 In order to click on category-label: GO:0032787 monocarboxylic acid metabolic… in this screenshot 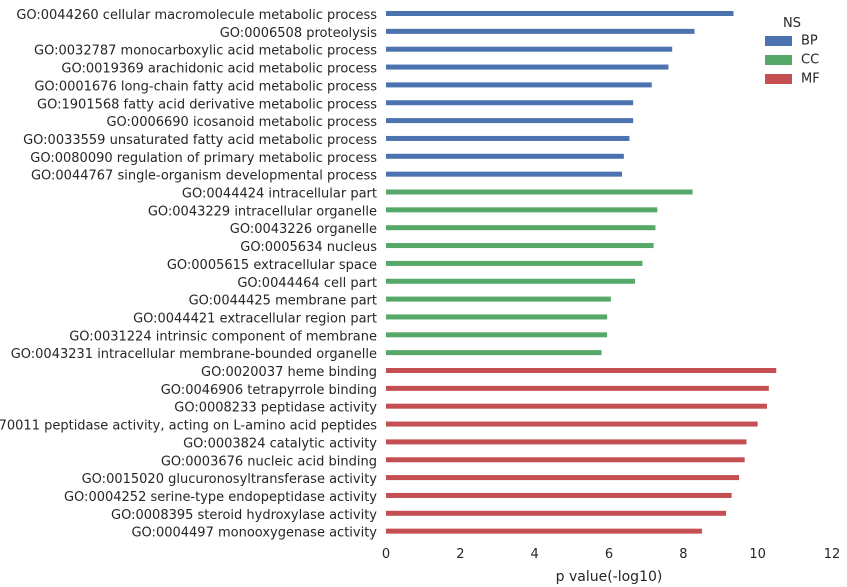, I will do `click(205, 51)`.